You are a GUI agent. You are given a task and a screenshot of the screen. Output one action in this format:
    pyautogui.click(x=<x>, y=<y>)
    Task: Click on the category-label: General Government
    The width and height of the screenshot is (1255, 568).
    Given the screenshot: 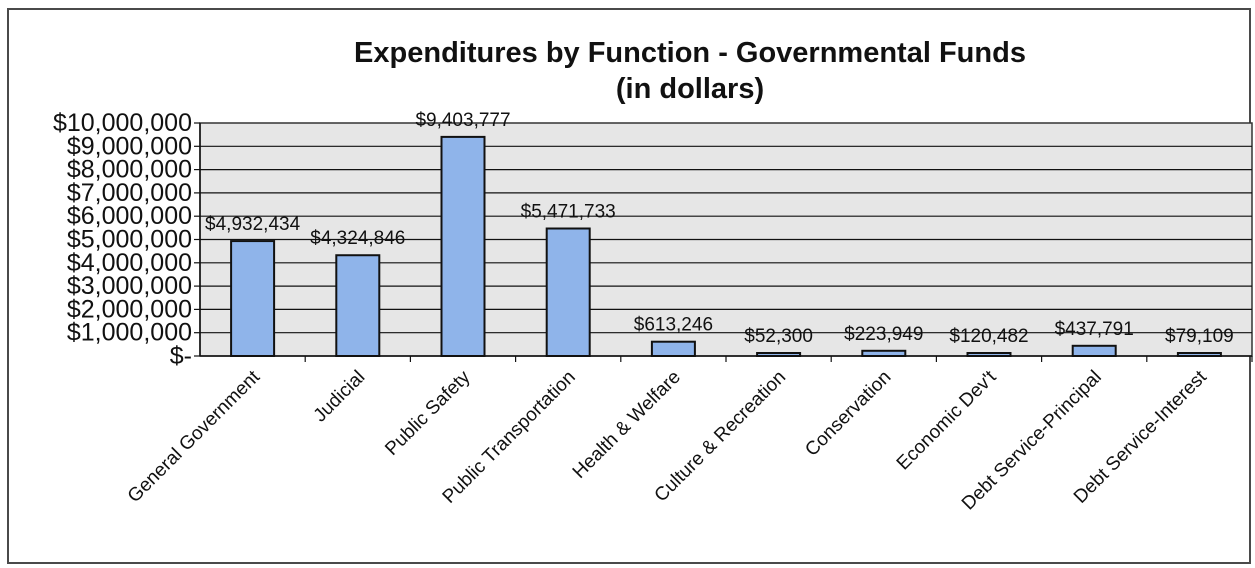 What is the action you would take?
    pyautogui.click(x=194, y=436)
    